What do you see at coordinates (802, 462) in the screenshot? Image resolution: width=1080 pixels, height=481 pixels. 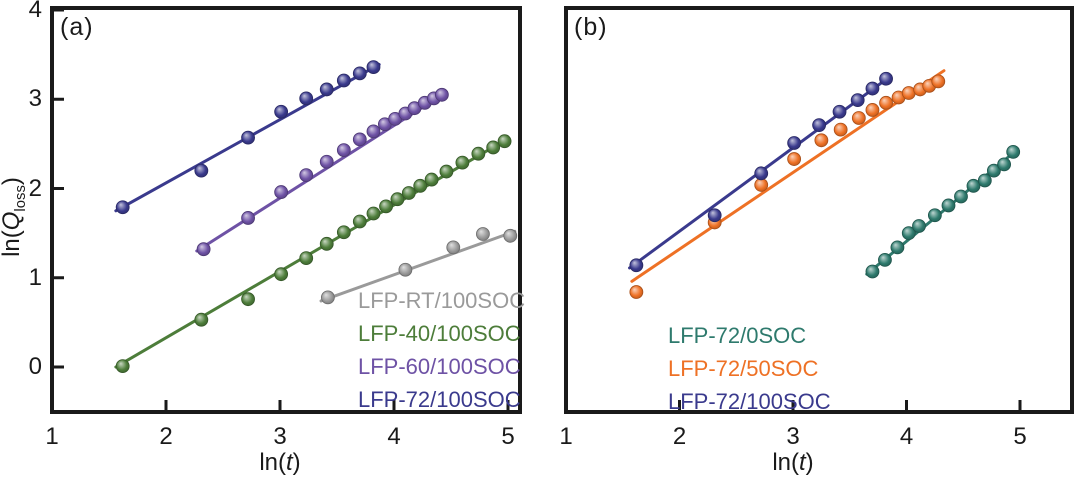 I see `x-axis-label-symbol: t` at bounding box center [802, 462].